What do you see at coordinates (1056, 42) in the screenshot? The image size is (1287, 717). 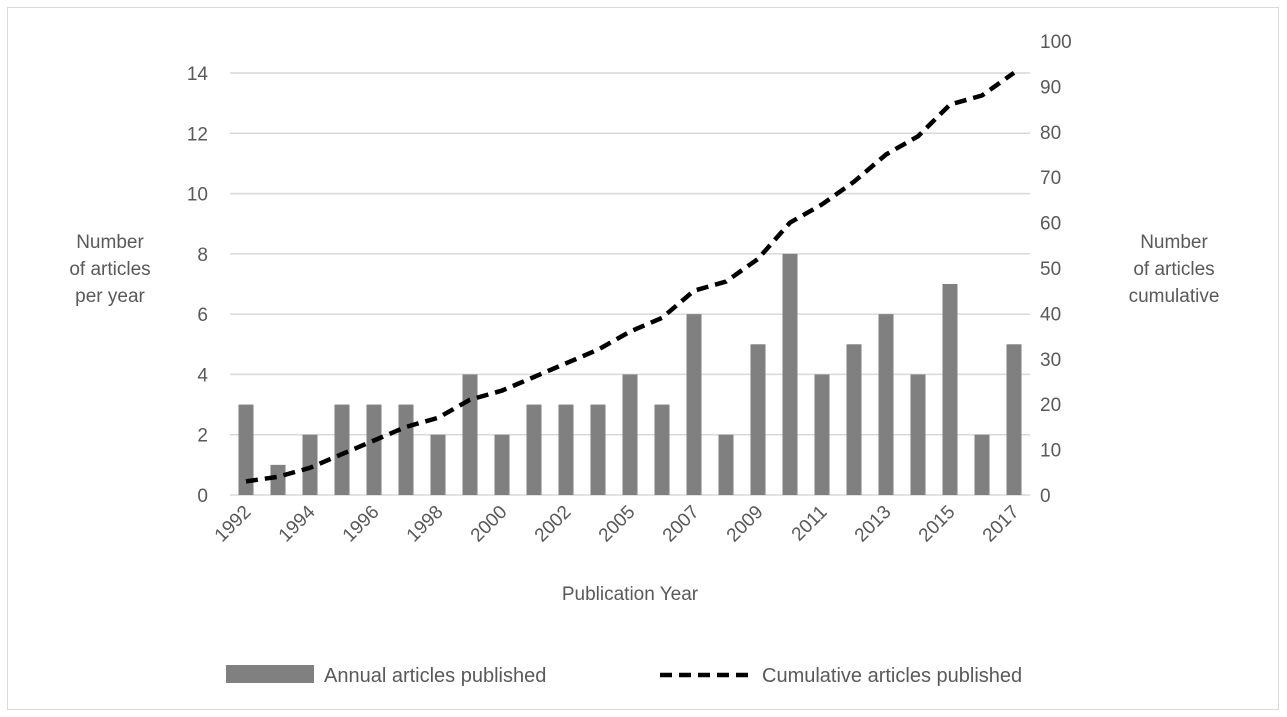 I see `right-tick-label: 100` at bounding box center [1056, 42].